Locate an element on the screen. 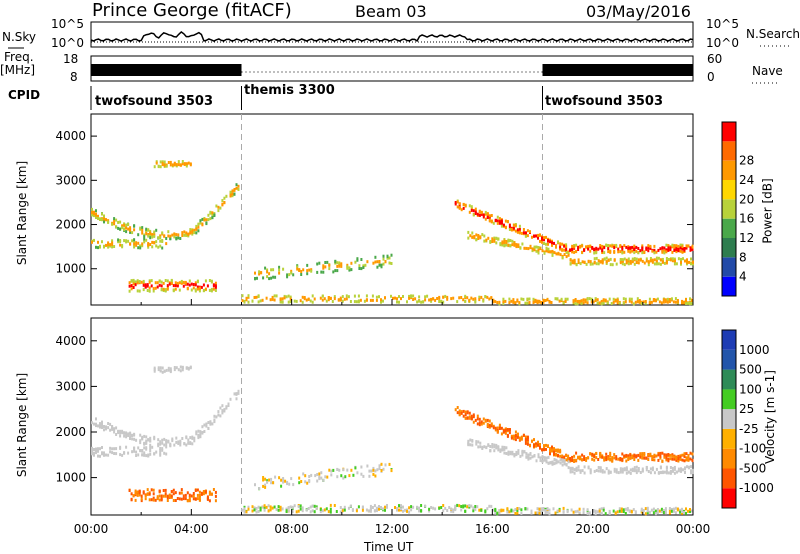  noise-axis-top-right: 10^5 is located at coordinates (722, 24).